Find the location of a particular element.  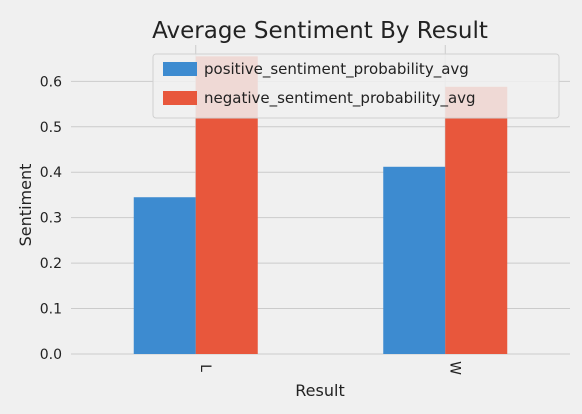

y-axis-ticks: 0.0 0.1 0.2 0.3 0.4 0.5 0.6 is located at coordinates (51, 218).